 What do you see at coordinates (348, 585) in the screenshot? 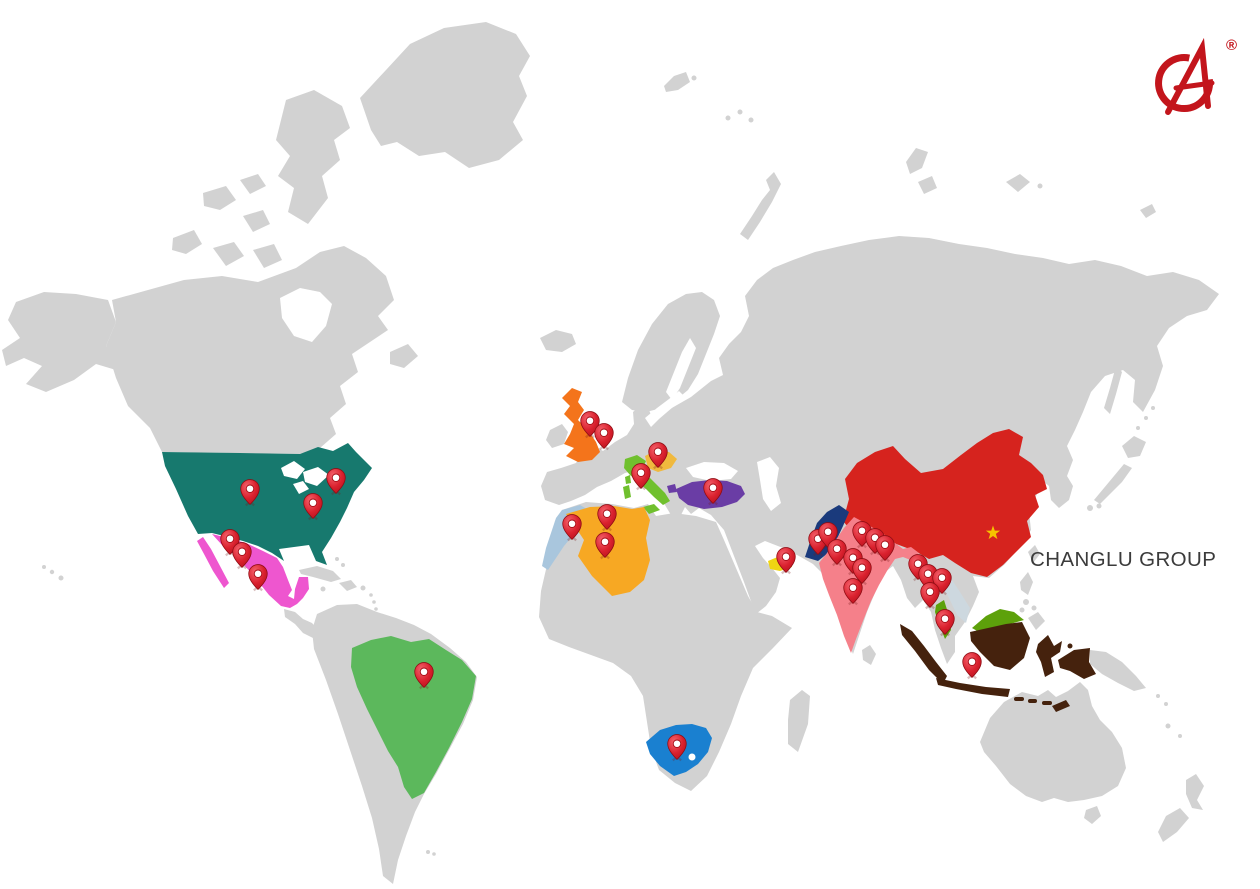
I see `island-hispaniola` at bounding box center [348, 585].